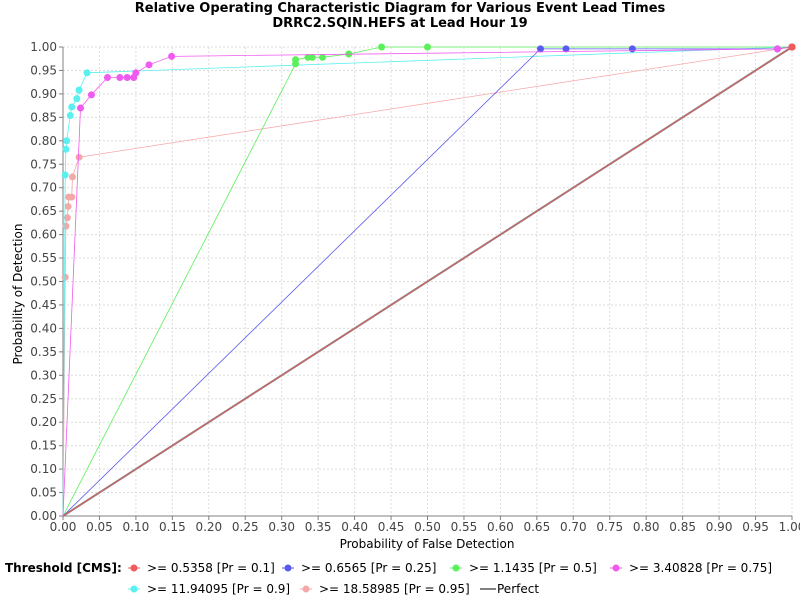 The width and height of the screenshot is (800, 600). I want to click on x-tick-label: 0.15, so click(172, 527).